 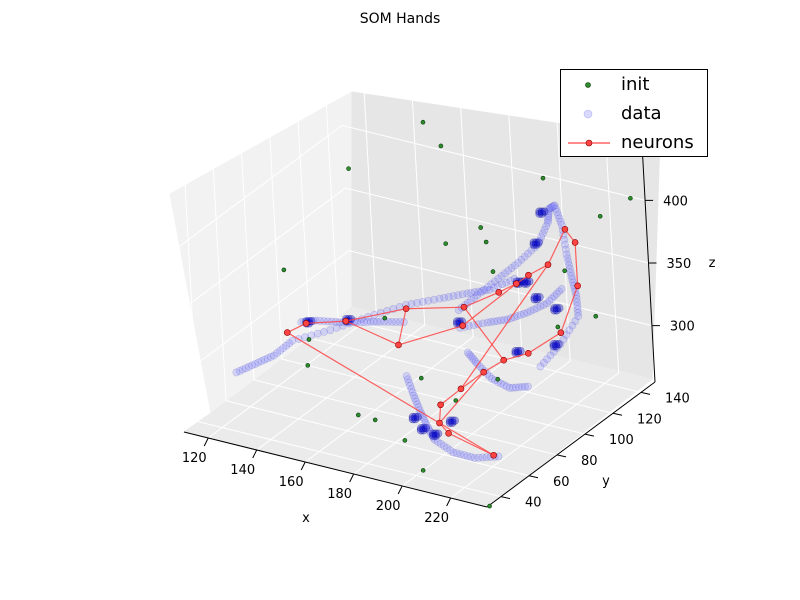 What do you see at coordinates (194, 458) in the screenshot?
I see `x-tick-label: 120` at bounding box center [194, 458].